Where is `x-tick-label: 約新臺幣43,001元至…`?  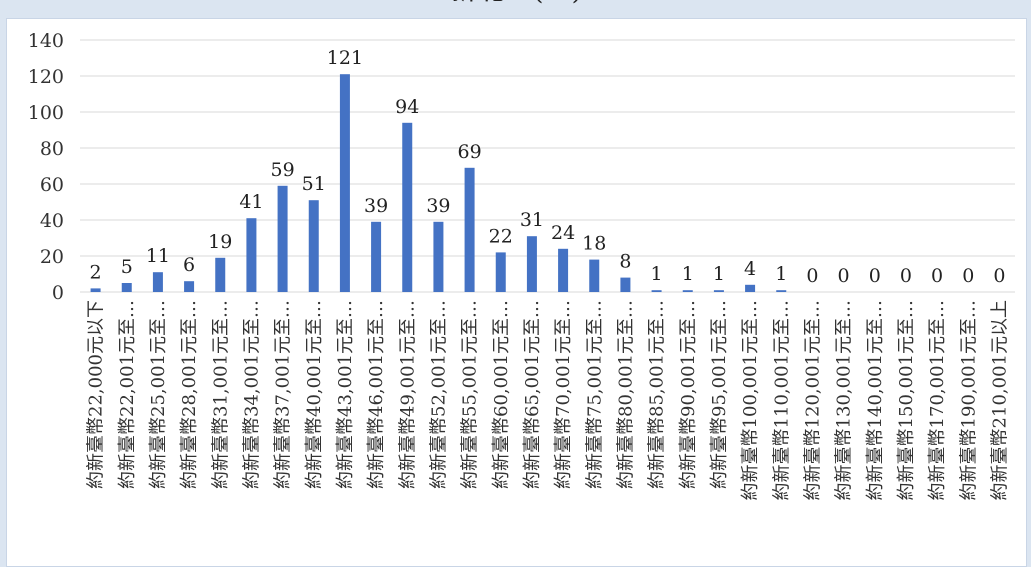 x-tick-label: 約新臺幣43,001元至… is located at coordinates (345, 394).